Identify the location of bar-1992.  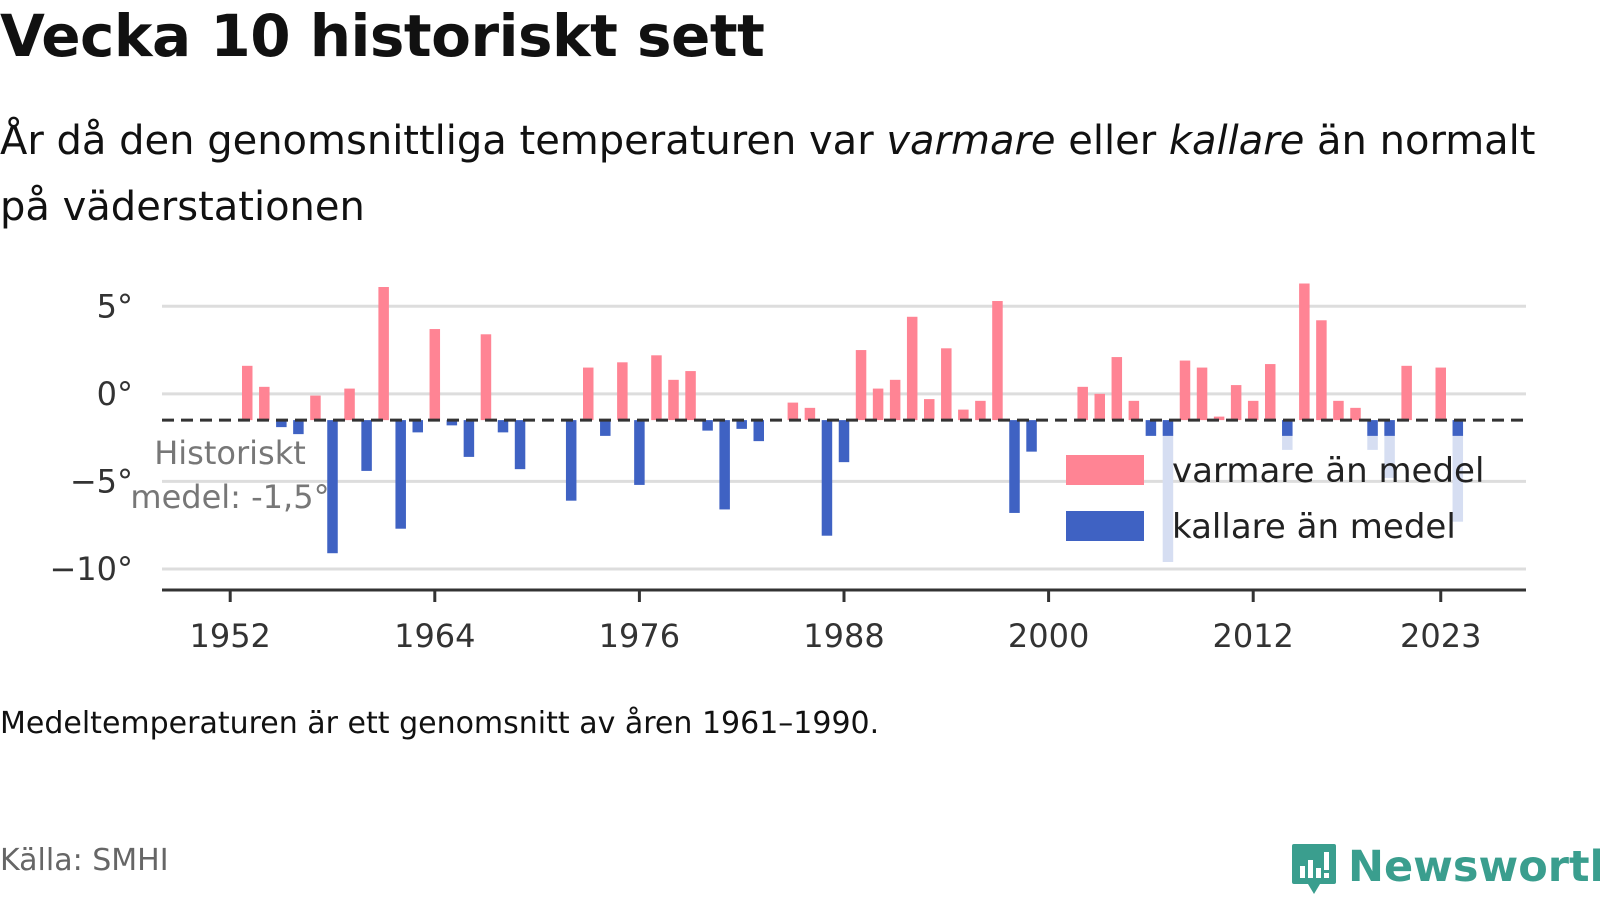
(912, 368).